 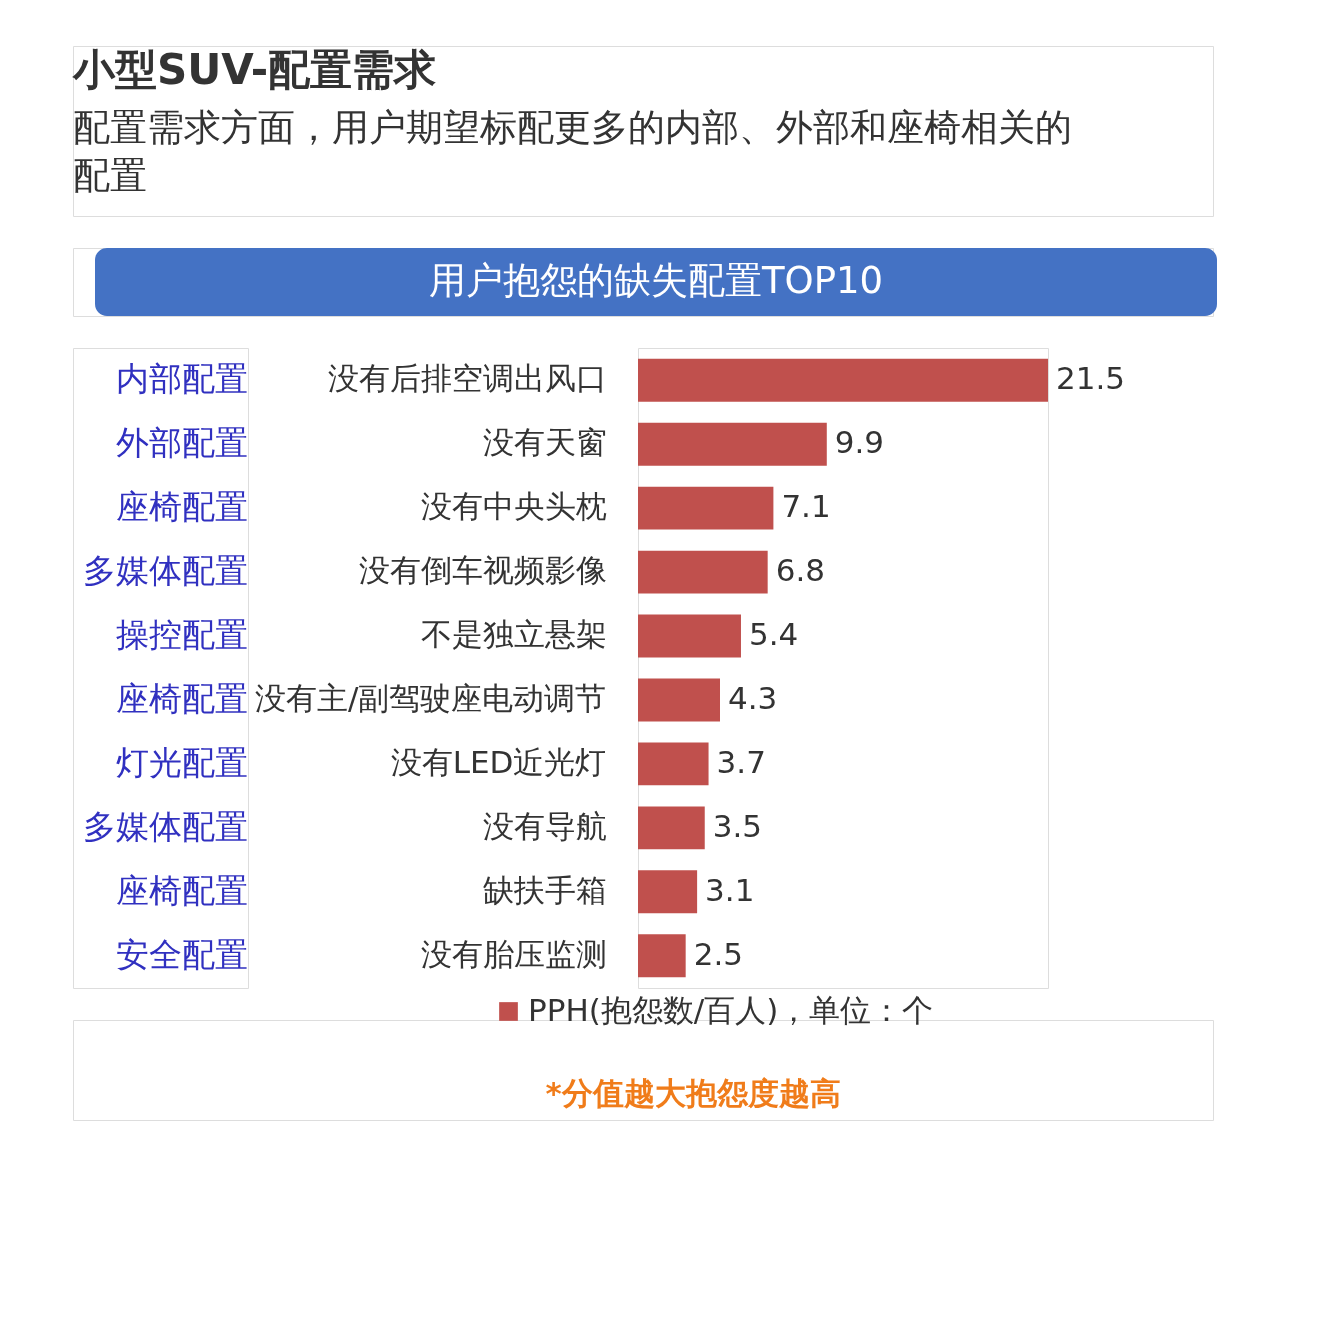 What do you see at coordinates (806, 506) in the screenshot?
I see `data-label: 7.1` at bounding box center [806, 506].